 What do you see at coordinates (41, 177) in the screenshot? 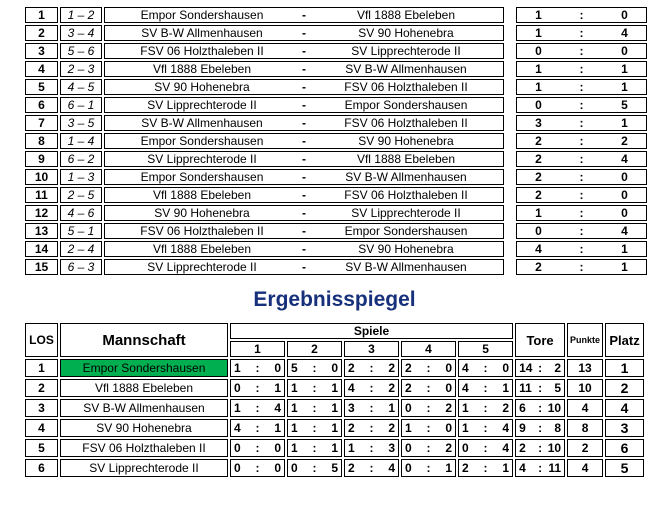
I see `match-number: 10` at bounding box center [41, 177].